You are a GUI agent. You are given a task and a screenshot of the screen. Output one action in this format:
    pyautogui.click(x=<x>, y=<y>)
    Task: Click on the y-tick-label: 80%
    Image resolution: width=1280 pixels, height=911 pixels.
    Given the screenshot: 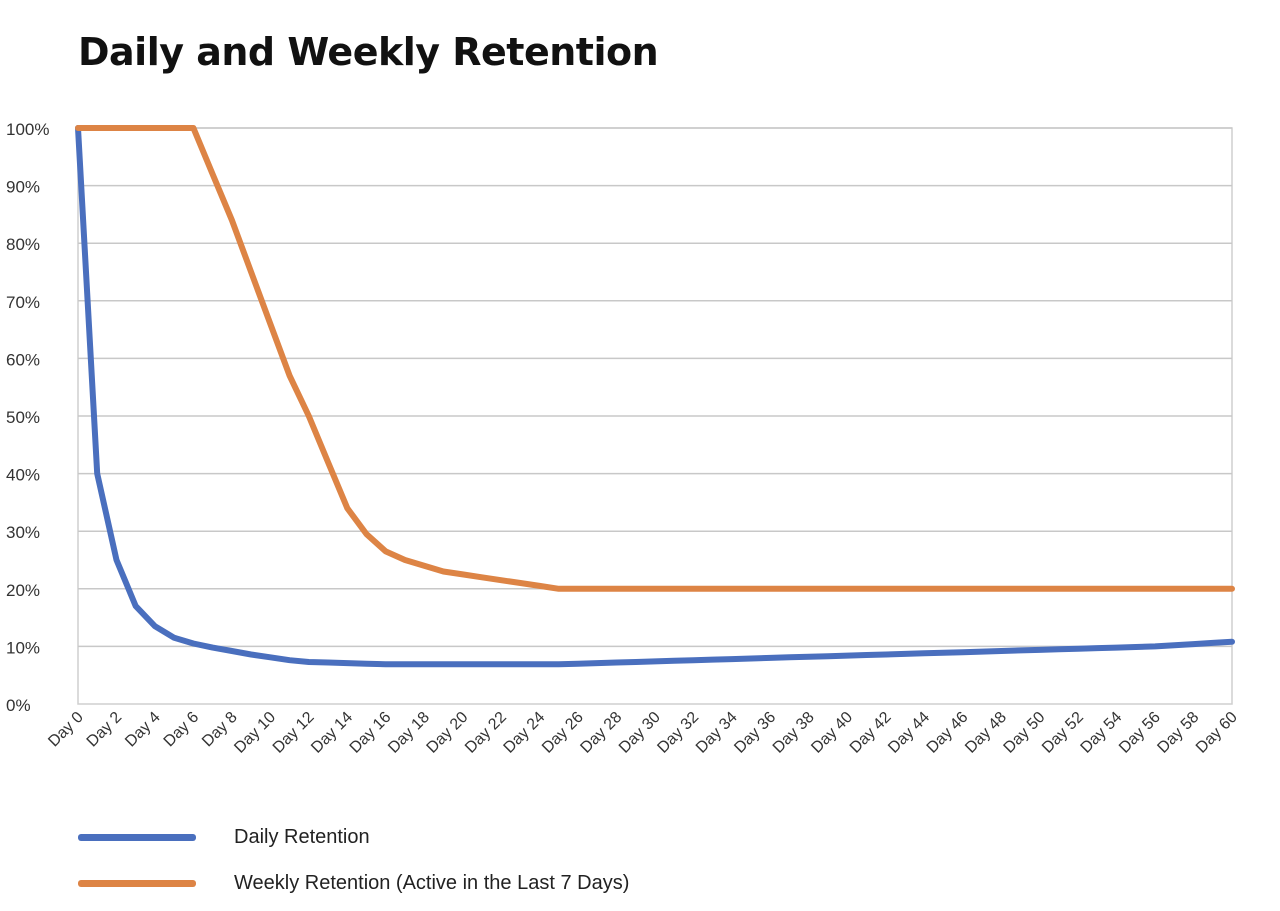 What is the action you would take?
    pyautogui.click(x=23, y=244)
    